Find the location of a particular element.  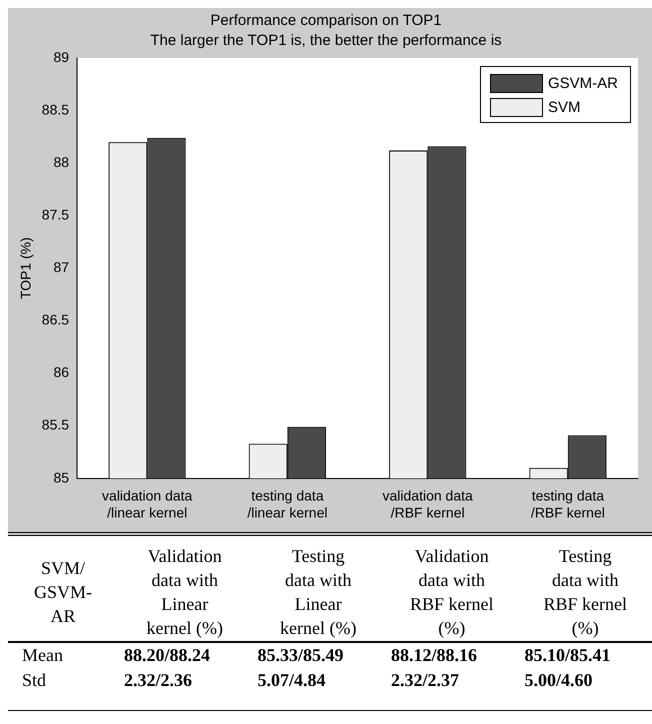

y-tick-label: 85.5 is located at coordinates (56, 424).